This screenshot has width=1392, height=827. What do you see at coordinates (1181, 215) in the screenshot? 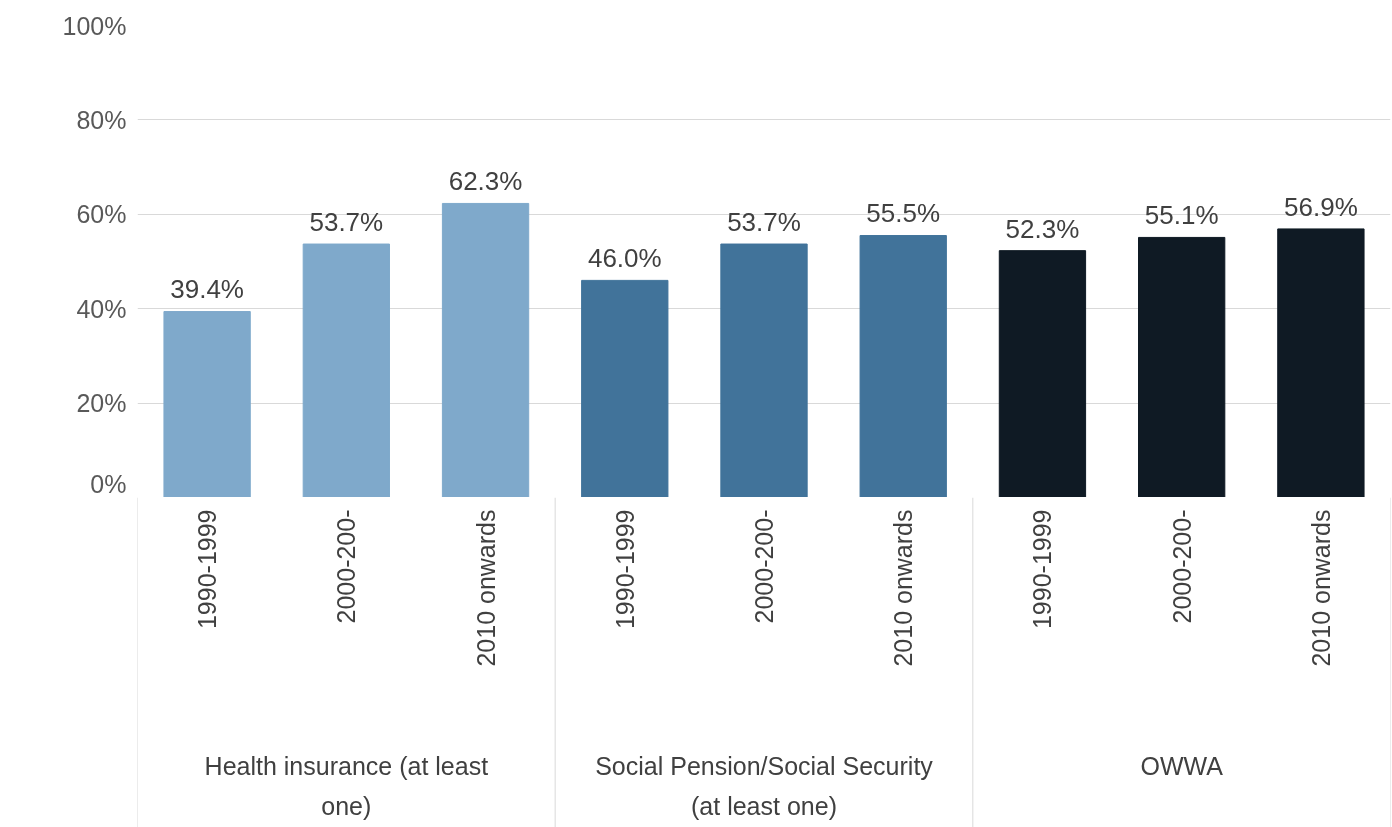
I see `data-label: 55.1%` at bounding box center [1181, 215].